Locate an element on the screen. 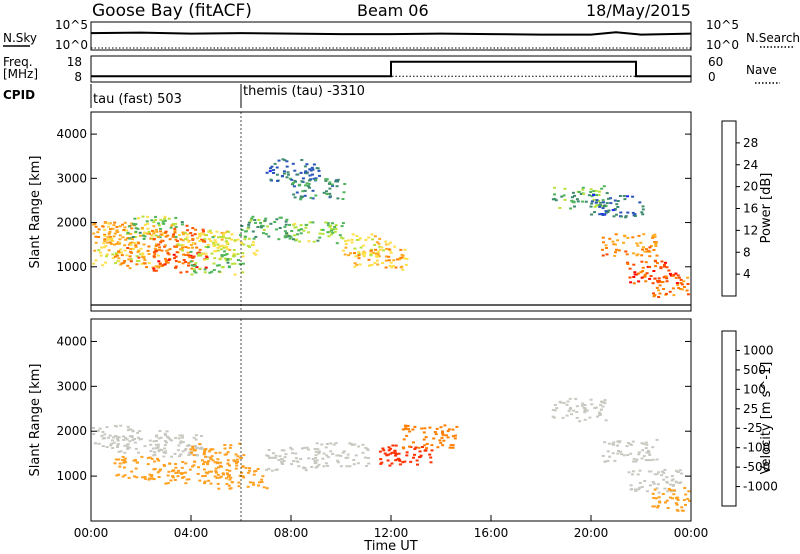 This screenshot has height=554, width=800. cpid-segment-2: themis (tau) -3310 is located at coordinates (304, 91).